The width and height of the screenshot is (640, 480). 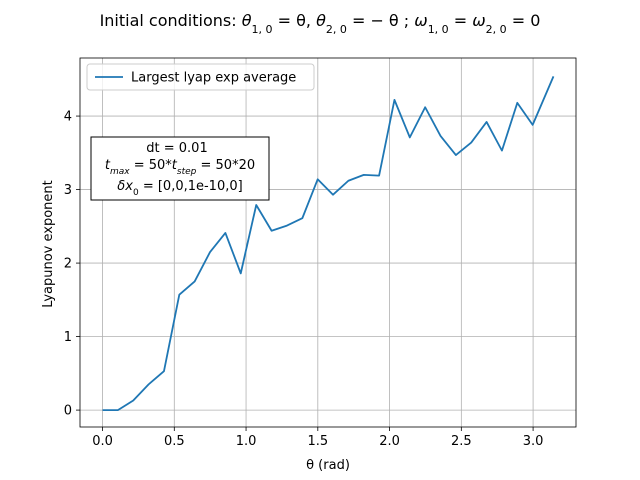 I want to click on annotation-initial-perturbation: δx0 = [0,0,1e-10,0], so click(x=179, y=188).